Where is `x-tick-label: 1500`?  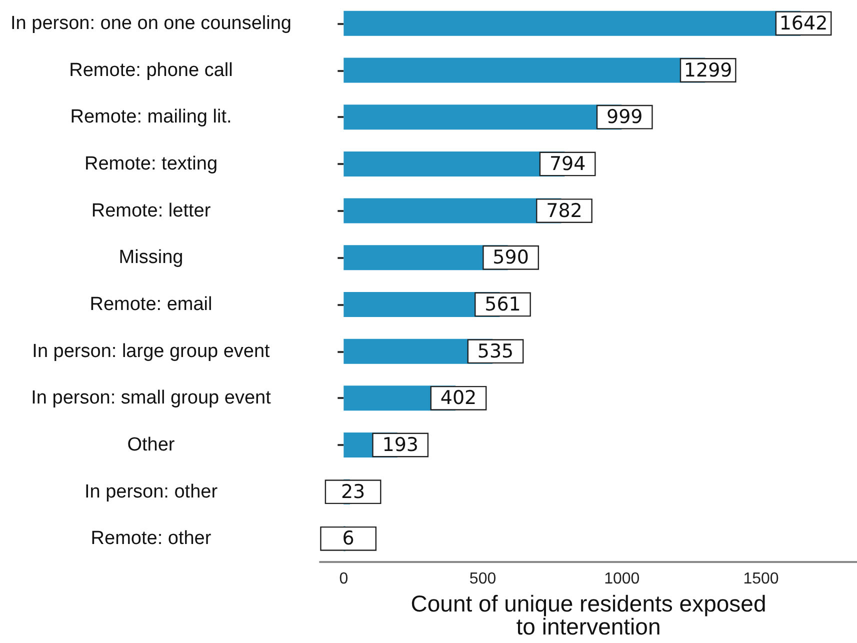
x-tick-label: 1500 is located at coordinates (761, 579).